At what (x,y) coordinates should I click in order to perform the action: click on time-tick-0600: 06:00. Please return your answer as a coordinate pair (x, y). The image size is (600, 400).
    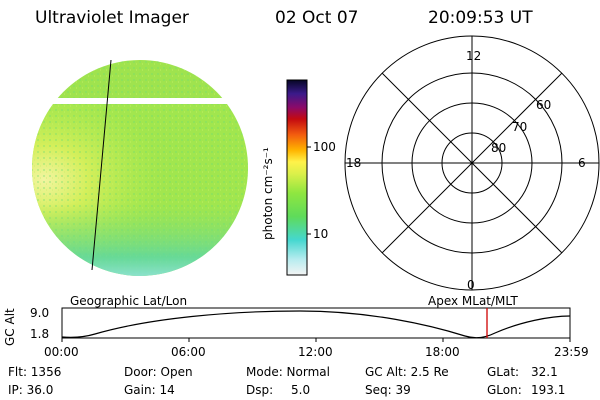
    Looking at the image, I should click on (188, 352).